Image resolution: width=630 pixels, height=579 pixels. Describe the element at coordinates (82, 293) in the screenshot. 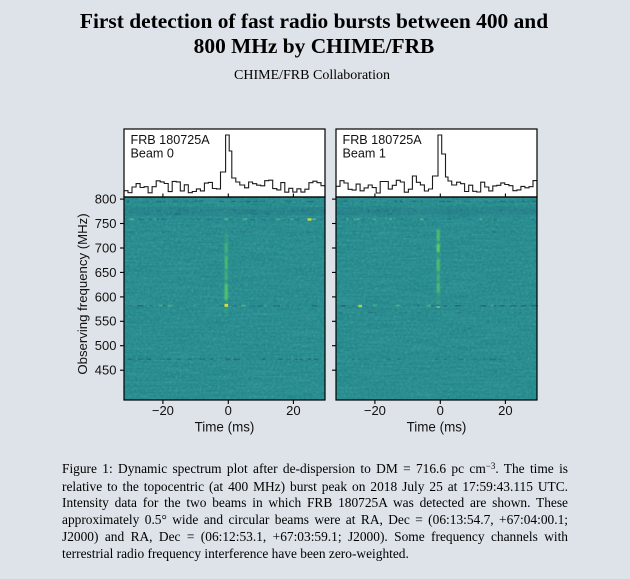

I see `svg-text: Observing frequency (MHz)` at that location.